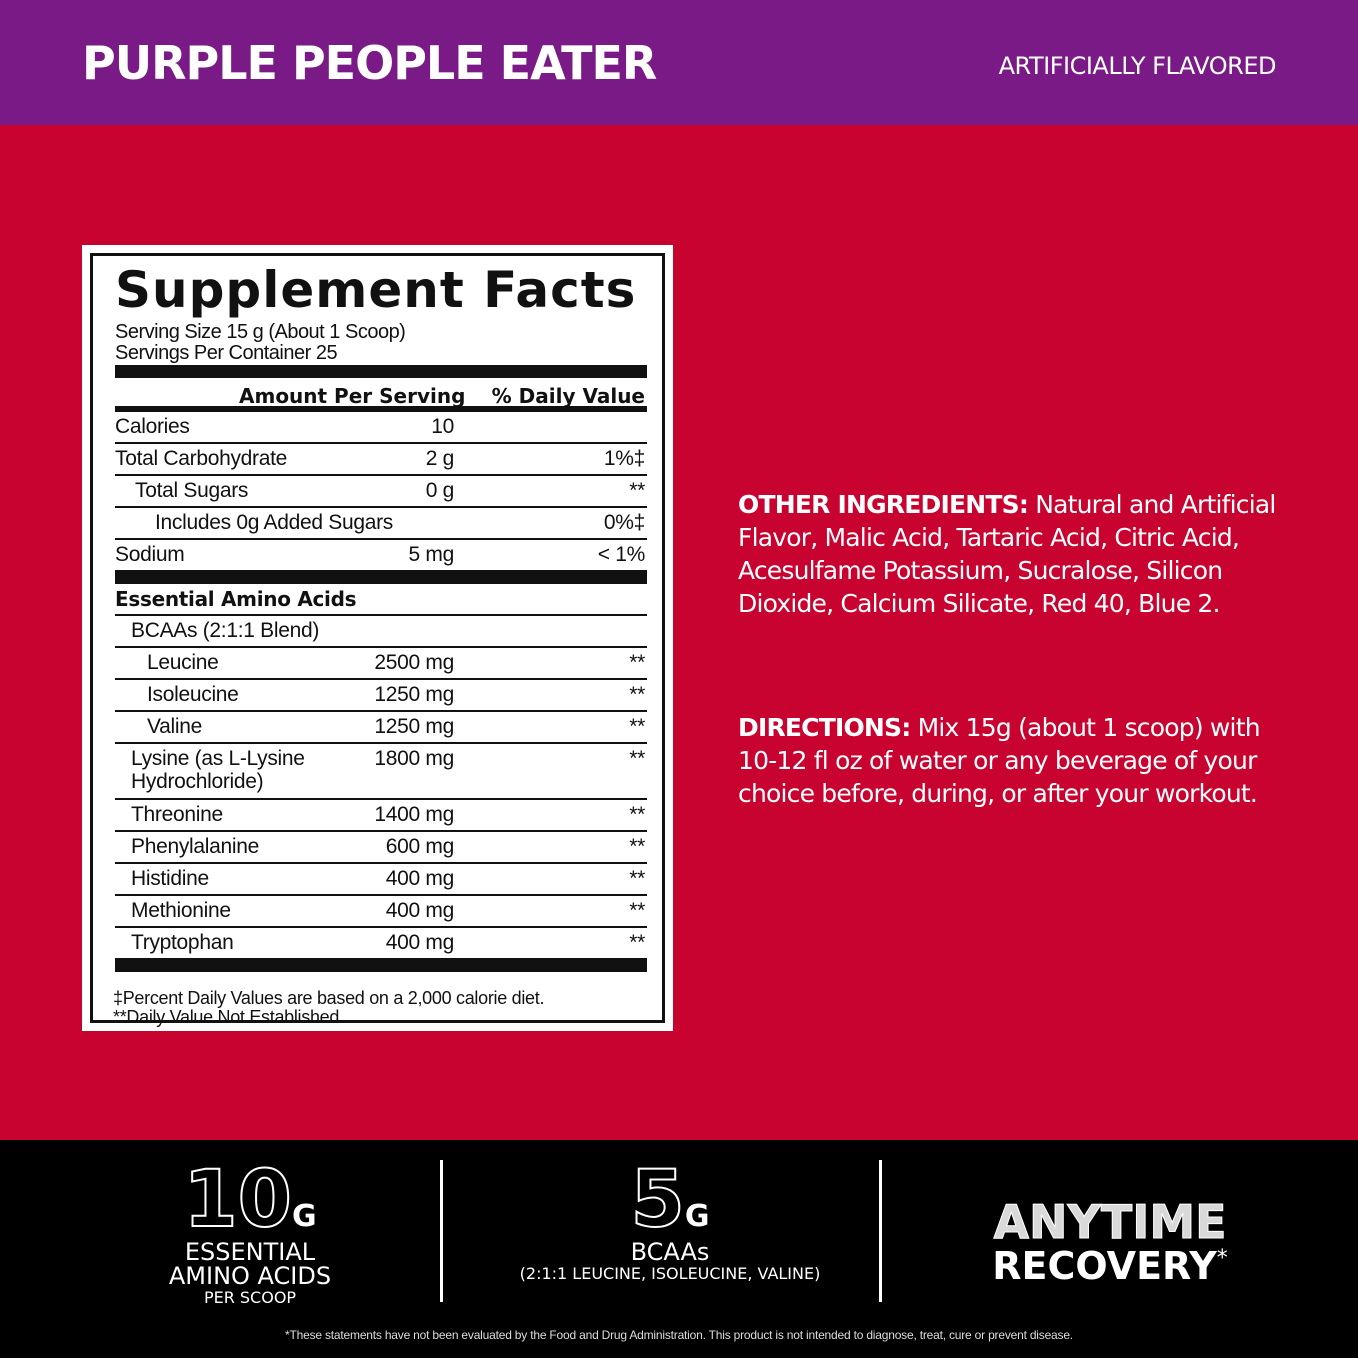 Image resolution: width=1358 pixels, height=1358 pixels. What do you see at coordinates (195, 846) in the screenshot?
I see `nutrient-name: Phenylalanine` at bounding box center [195, 846].